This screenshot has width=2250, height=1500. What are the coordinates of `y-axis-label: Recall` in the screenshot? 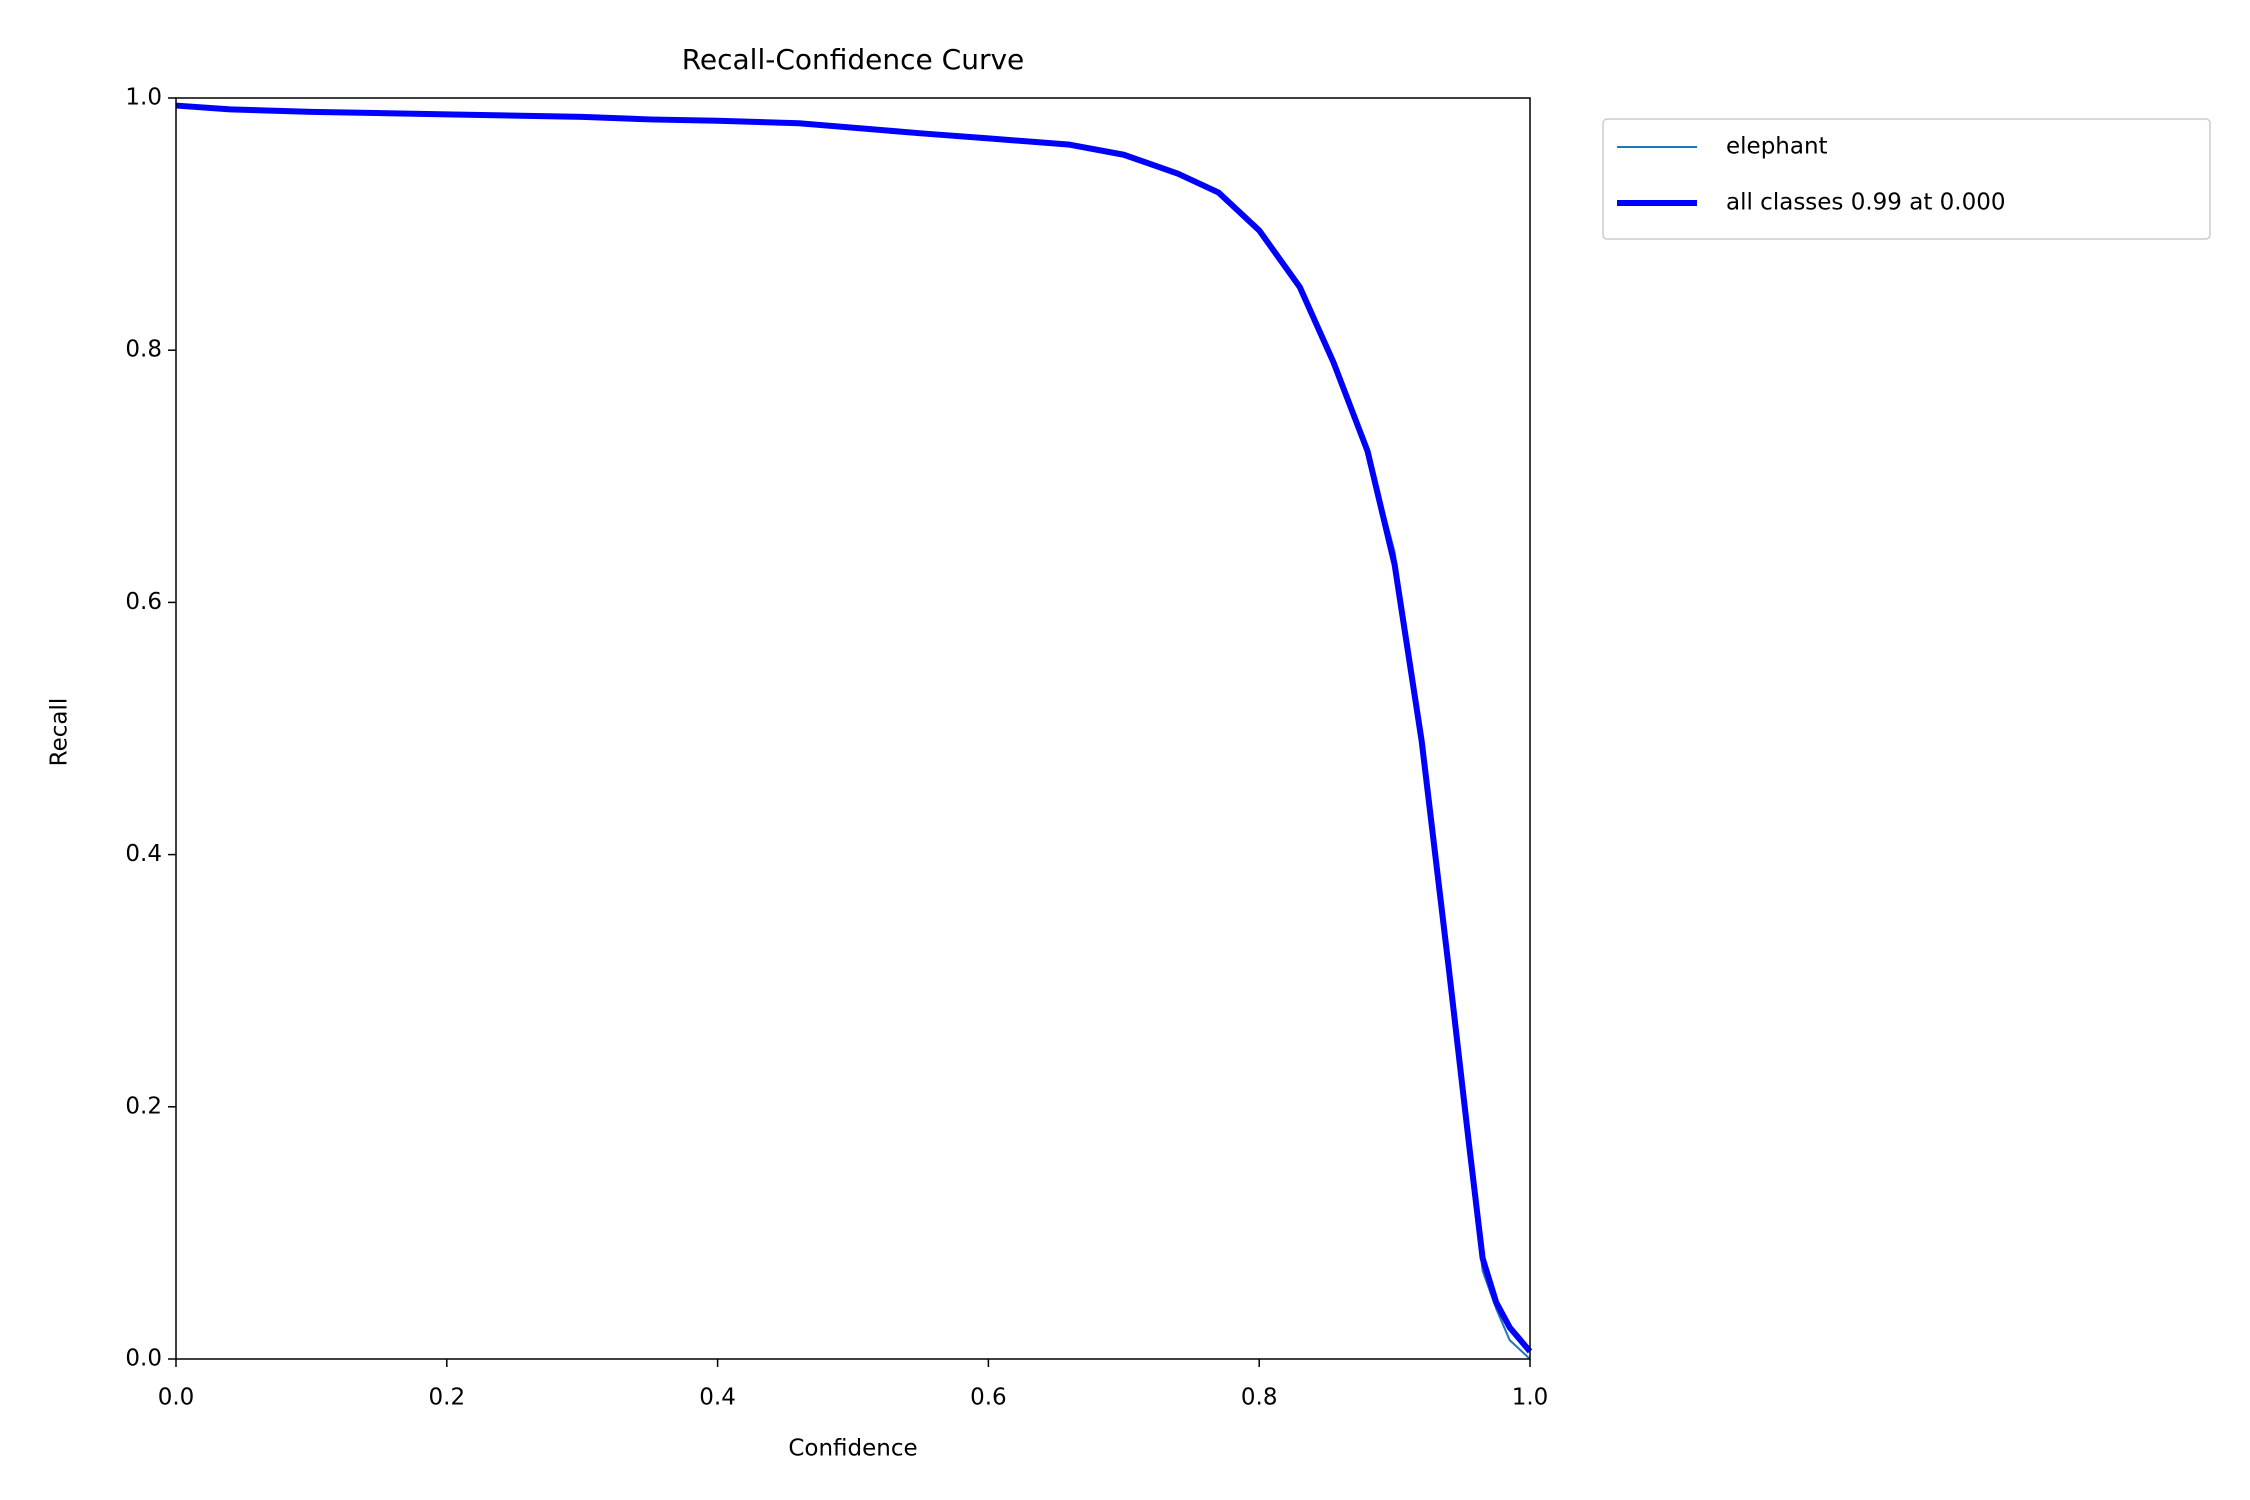 It's located at (60, 732).